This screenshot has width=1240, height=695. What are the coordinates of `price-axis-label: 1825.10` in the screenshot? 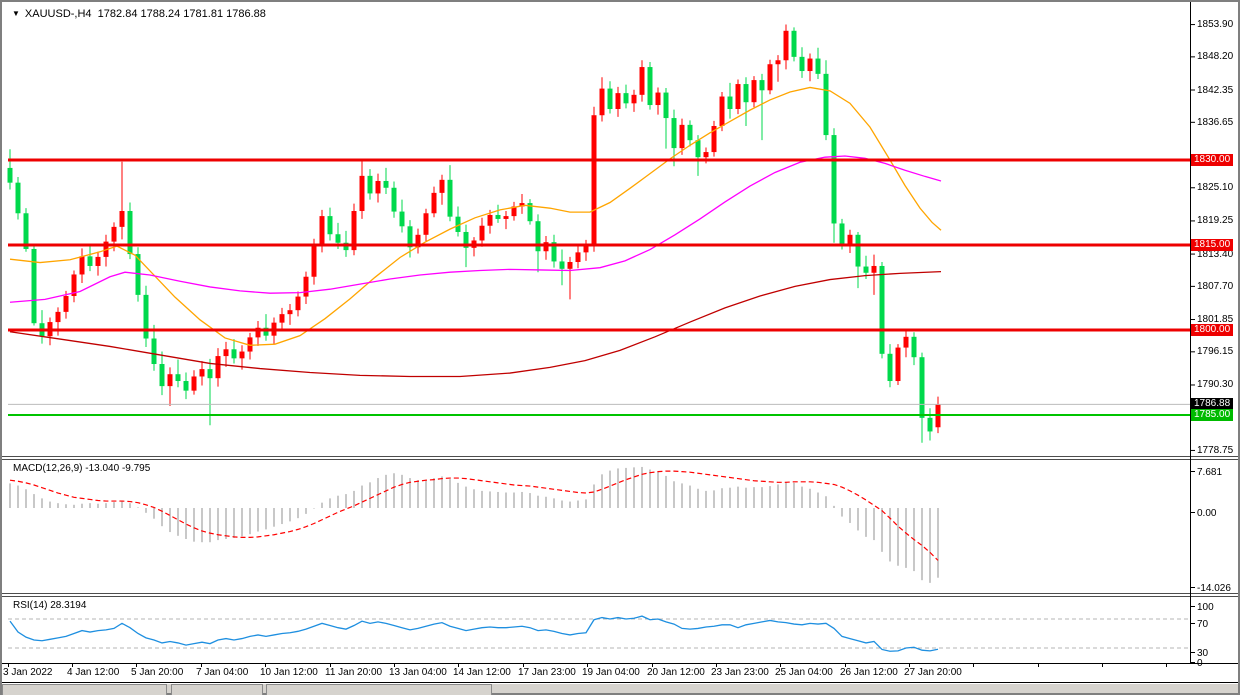 It's located at (1215, 188).